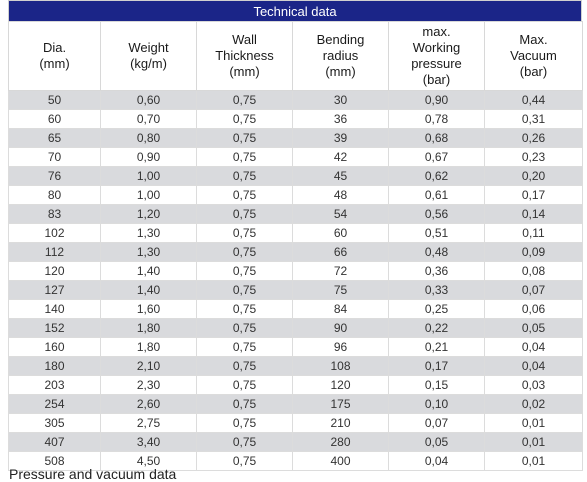 The height and width of the screenshot is (482, 587). Describe the element at coordinates (436, 195) in the screenshot. I see `cell-max-working-pressure: 0,61` at that location.